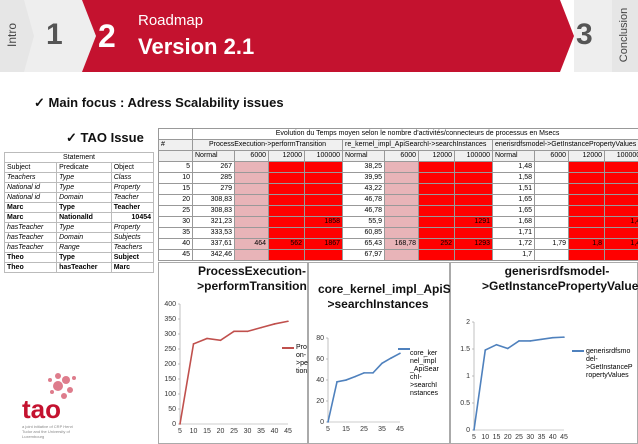  I want to click on table-cell: 1858, so click(324, 222).